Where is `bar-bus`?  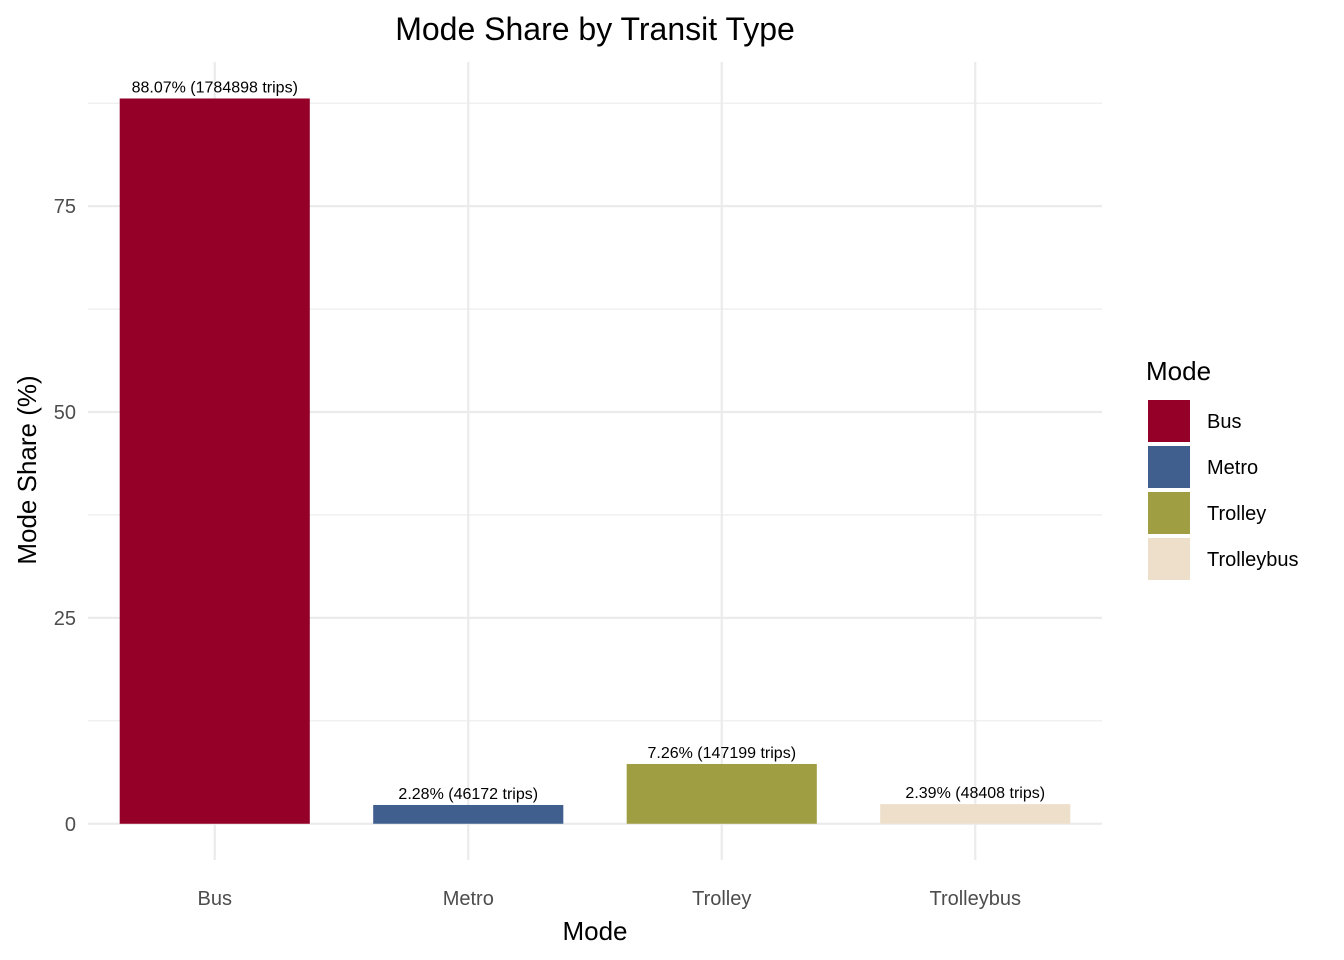
bar-bus is located at coordinates (214, 461).